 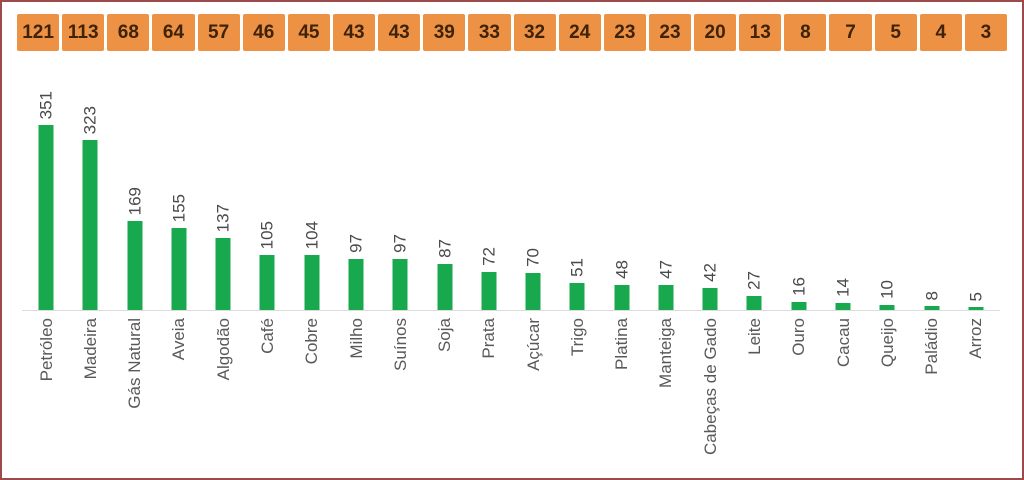 I want to click on header-value-cell: 7, so click(x=850, y=32).